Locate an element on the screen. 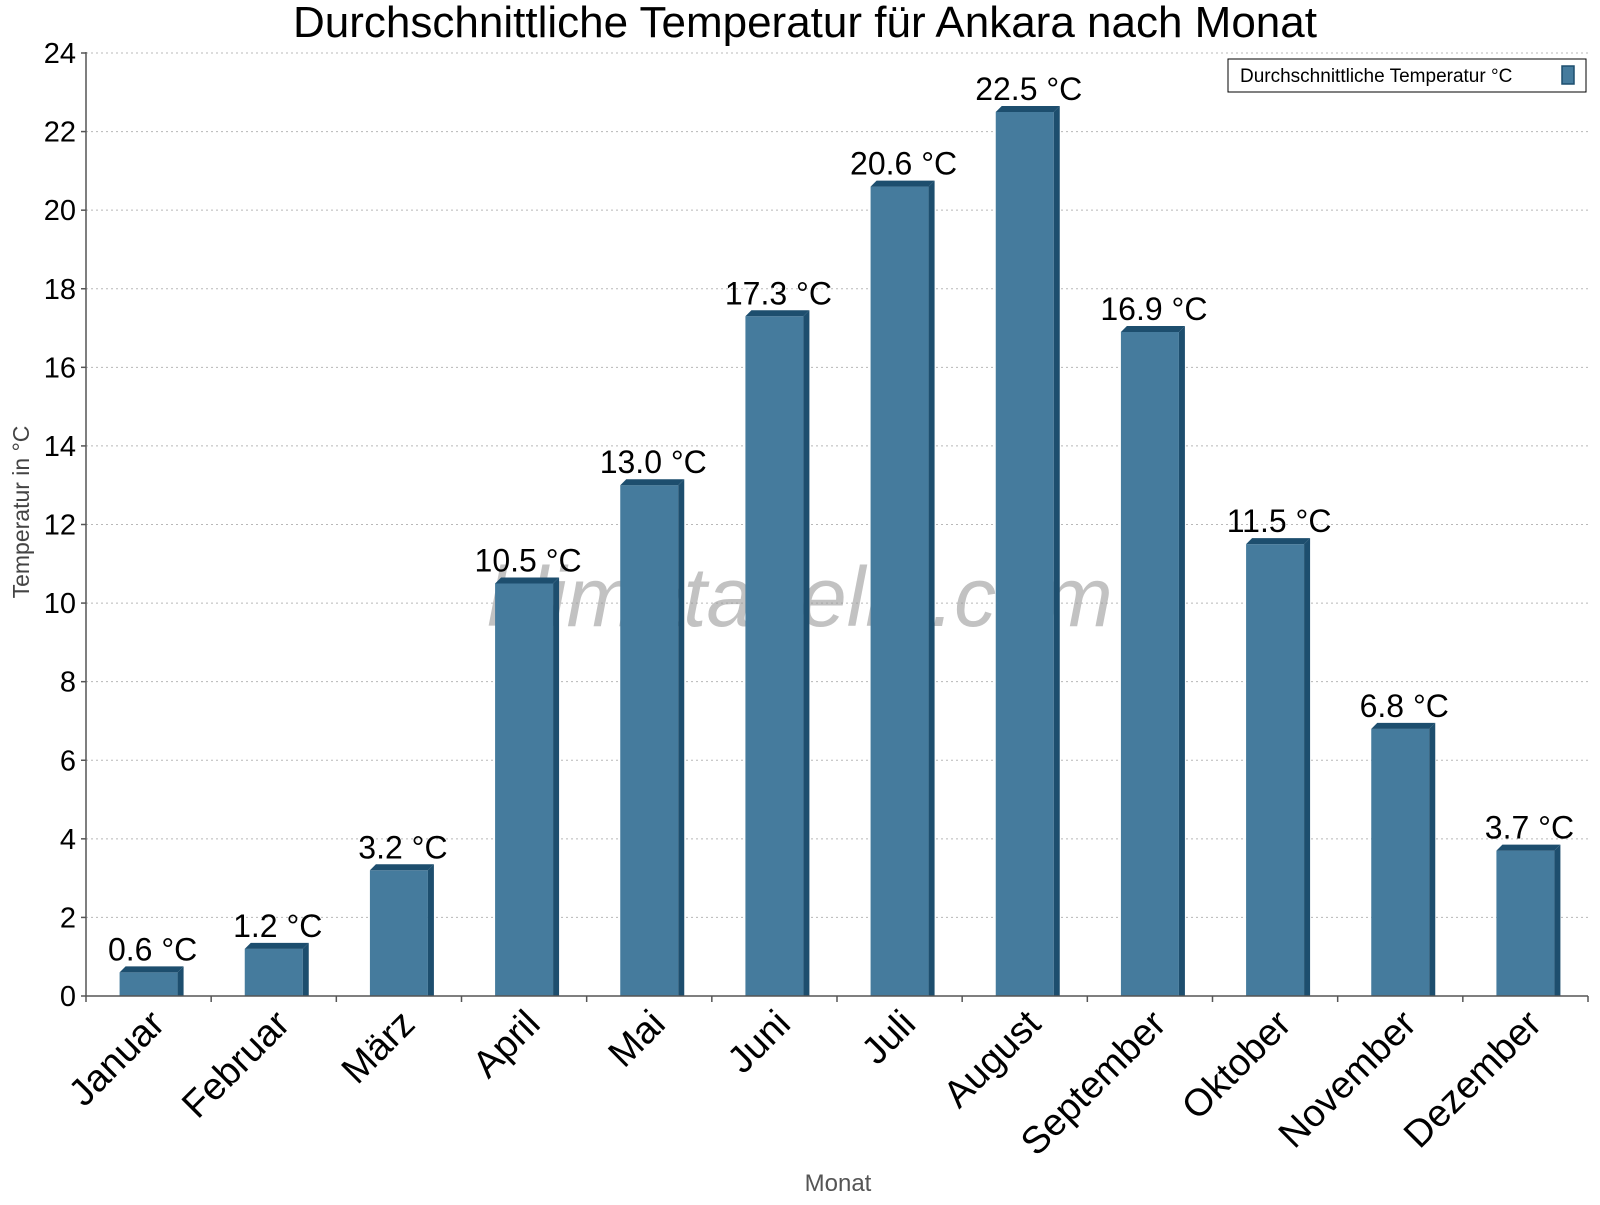 The width and height of the screenshot is (1600, 1205). x-tick-label: Januar is located at coordinates (117, 1058).